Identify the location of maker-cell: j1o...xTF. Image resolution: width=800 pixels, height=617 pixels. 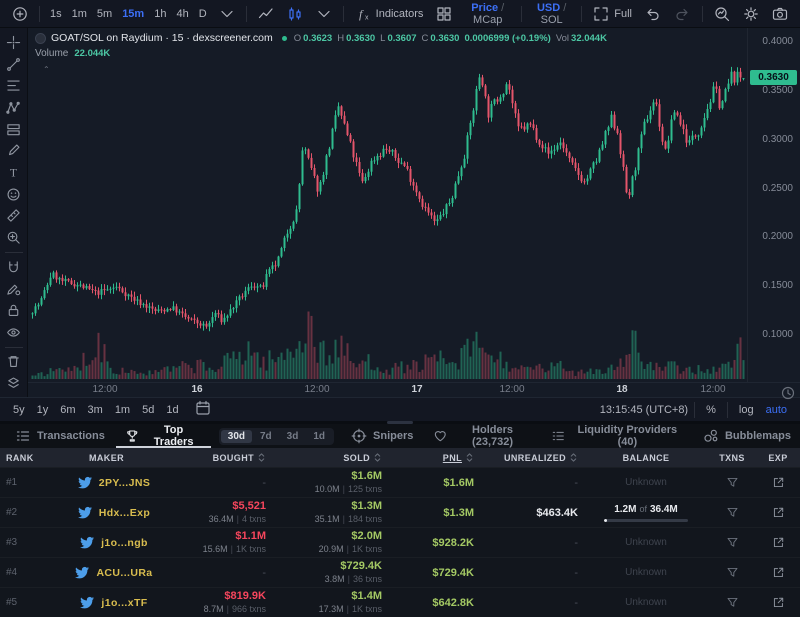
(111, 603).